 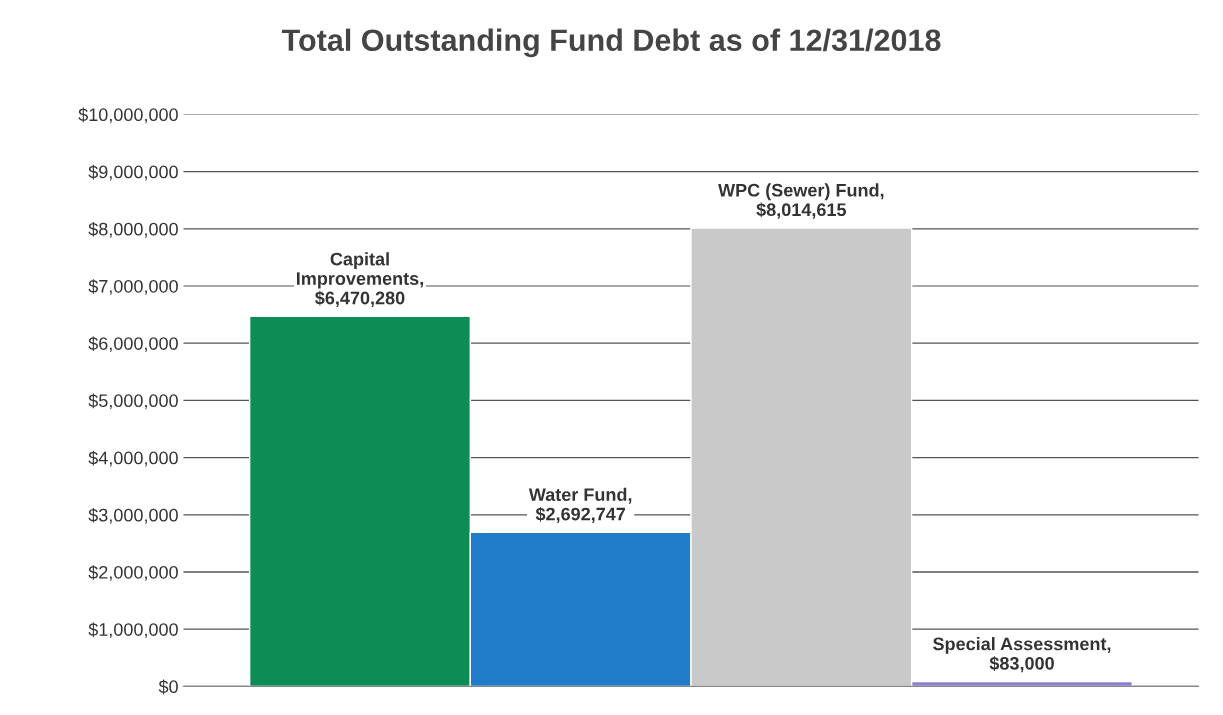 I want to click on y-tick-label: $10,000,000, so click(x=128, y=115).